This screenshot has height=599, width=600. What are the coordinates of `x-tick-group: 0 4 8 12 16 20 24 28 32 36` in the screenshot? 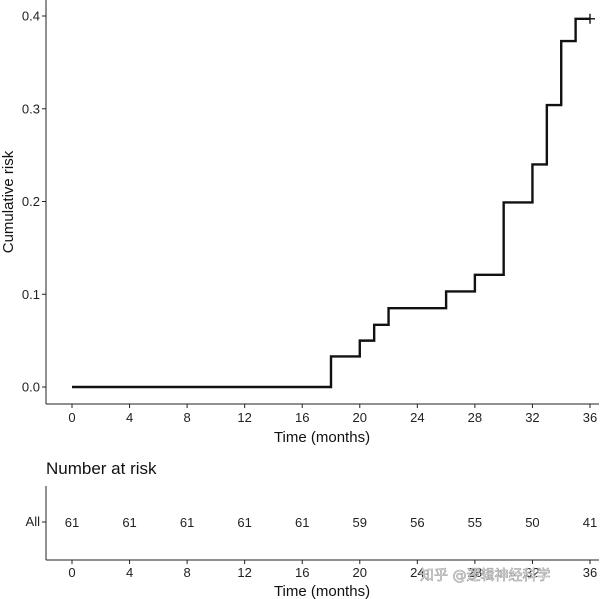 It's located at (332, 414).